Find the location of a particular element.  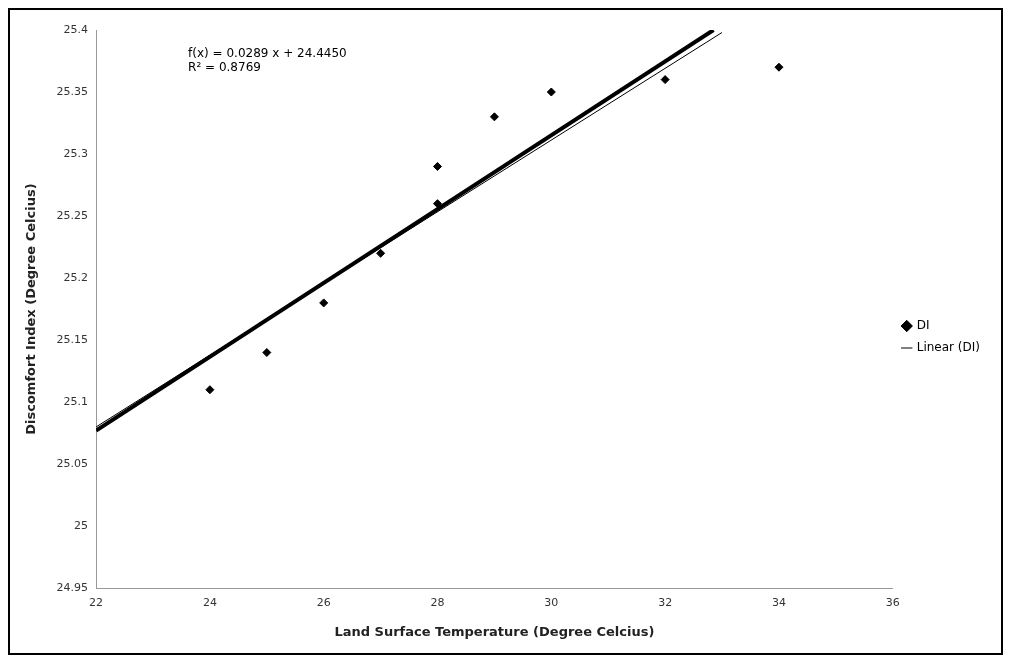

x-tick-label: 34 is located at coordinates (778, 602).